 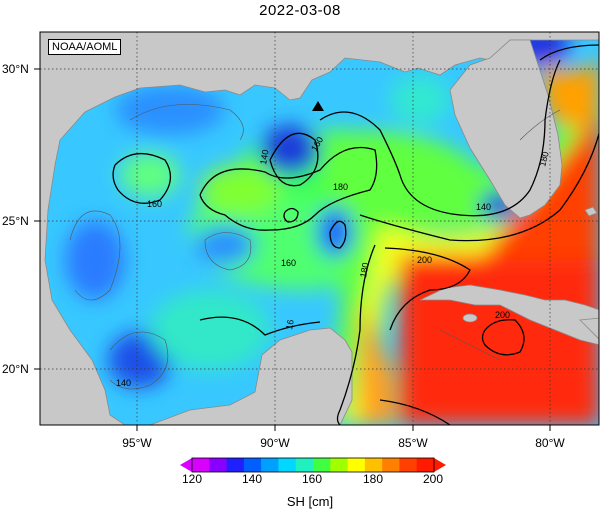 I want to click on colorbar-tick-label: 120, so click(x=192, y=479).